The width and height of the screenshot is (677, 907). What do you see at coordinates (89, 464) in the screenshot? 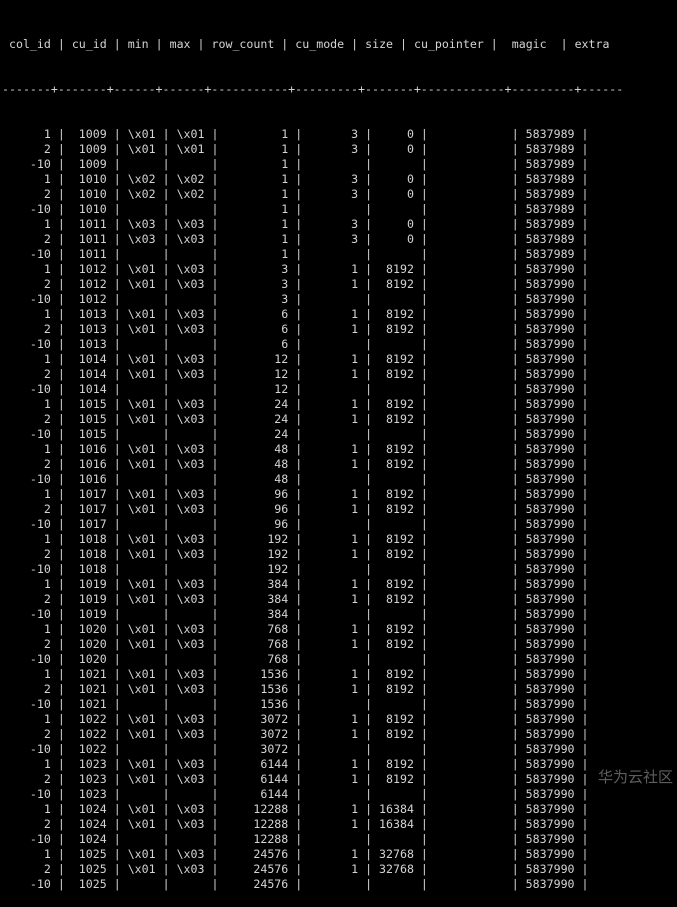
I see `cell-cu-id: 1016` at bounding box center [89, 464].